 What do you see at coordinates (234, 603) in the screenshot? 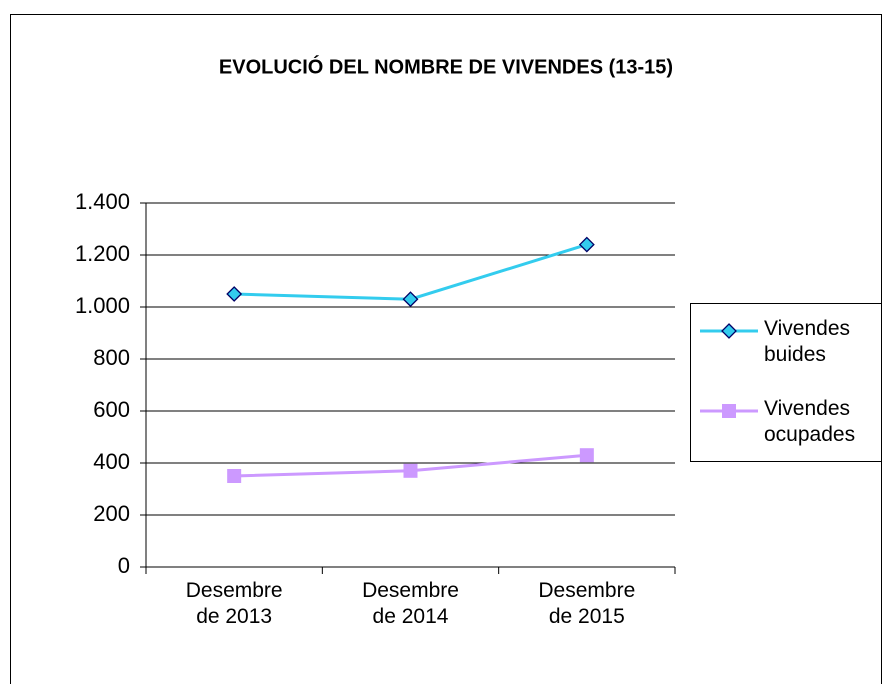
I see `x-tick-label: Desembre de 2013` at bounding box center [234, 603].